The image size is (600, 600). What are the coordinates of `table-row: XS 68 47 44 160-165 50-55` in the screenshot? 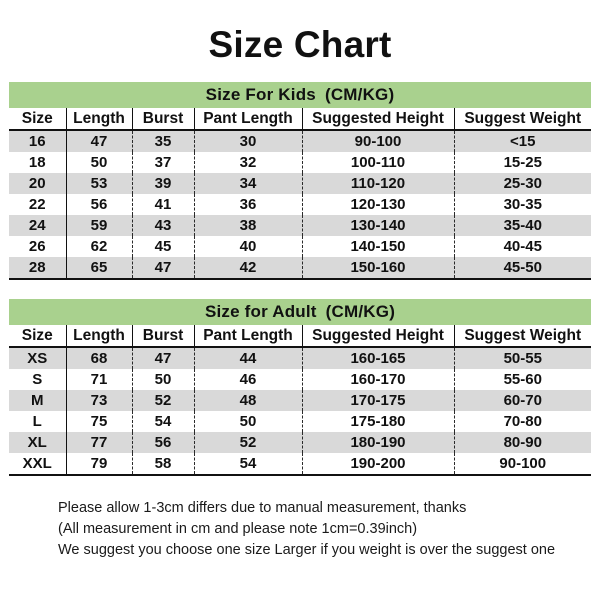 It's located at (300, 358).